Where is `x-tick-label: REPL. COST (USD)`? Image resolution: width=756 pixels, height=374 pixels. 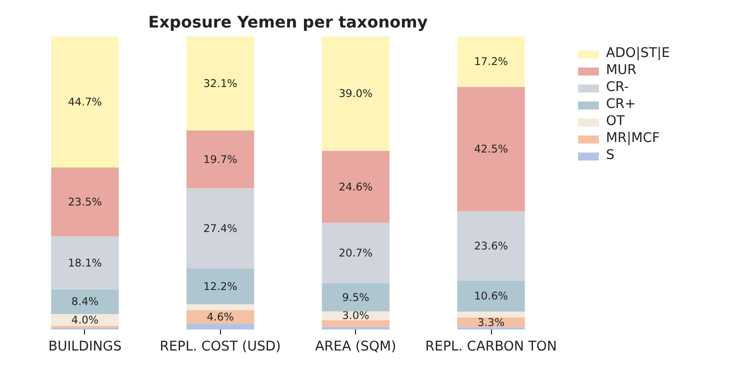 x-tick-label: REPL. COST (USD) is located at coordinates (220, 347).